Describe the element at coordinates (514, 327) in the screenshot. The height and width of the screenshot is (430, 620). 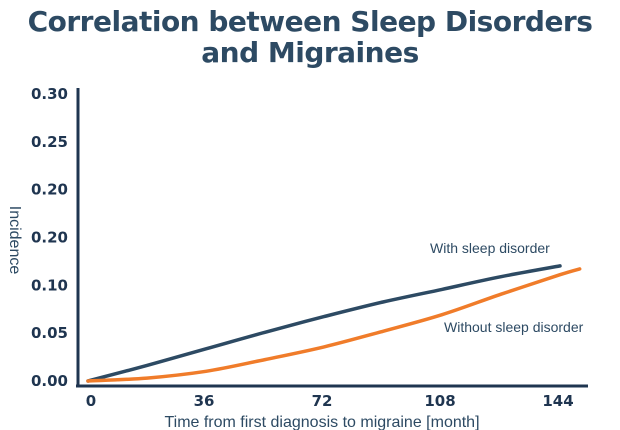
I see `series-label-without-sleep-disorder: Without sleep disorder` at that location.